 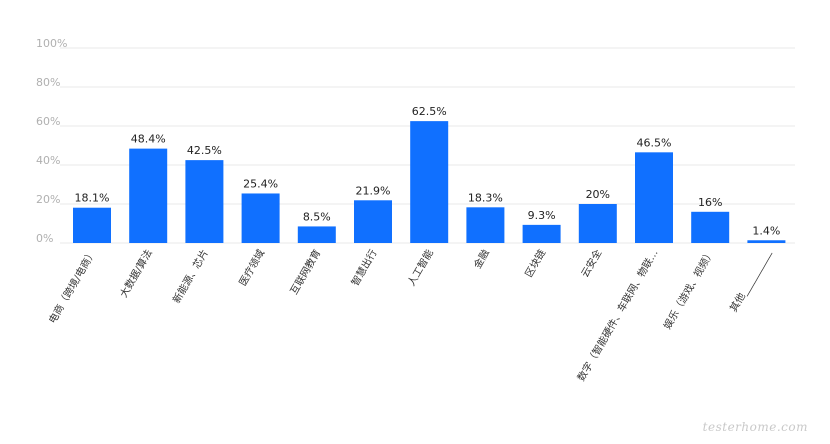 I want to click on data-label: 9.3%, so click(x=542, y=215).